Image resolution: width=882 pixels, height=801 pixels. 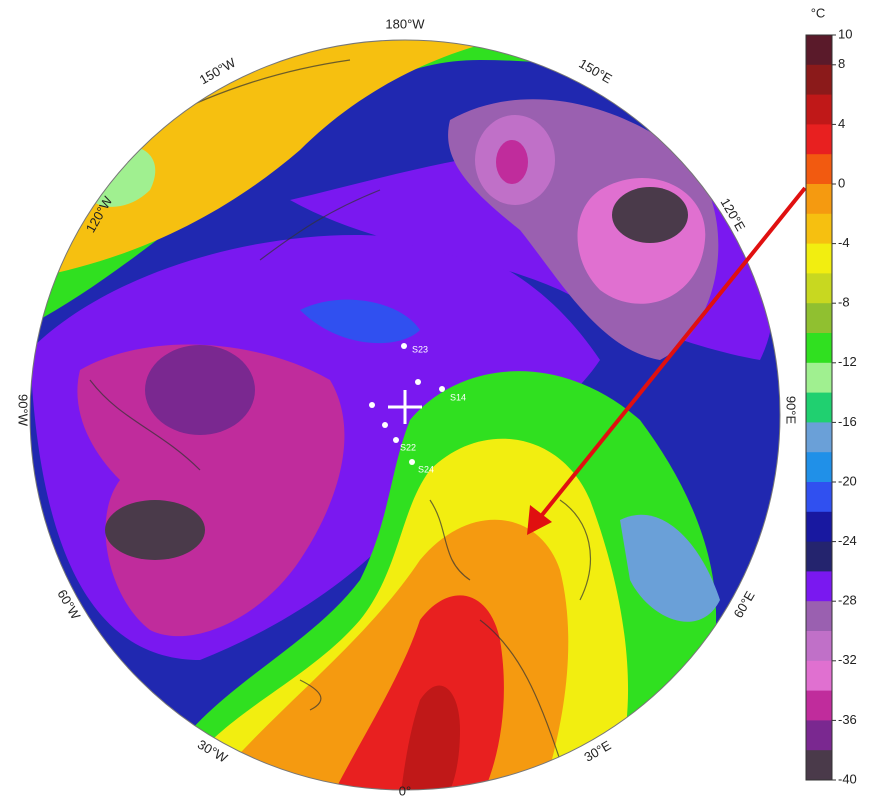 What do you see at coordinates (458, 397) in the screenshot?
I see `station-label: S14` at bounding box center [458, 397].